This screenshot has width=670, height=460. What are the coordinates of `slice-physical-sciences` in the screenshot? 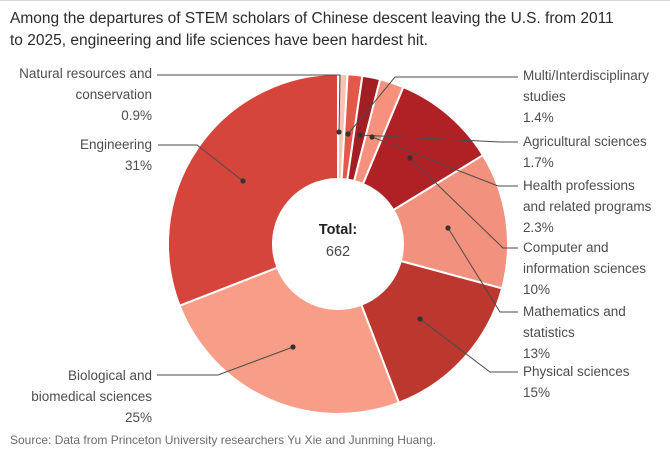 It's located at (431, 332).